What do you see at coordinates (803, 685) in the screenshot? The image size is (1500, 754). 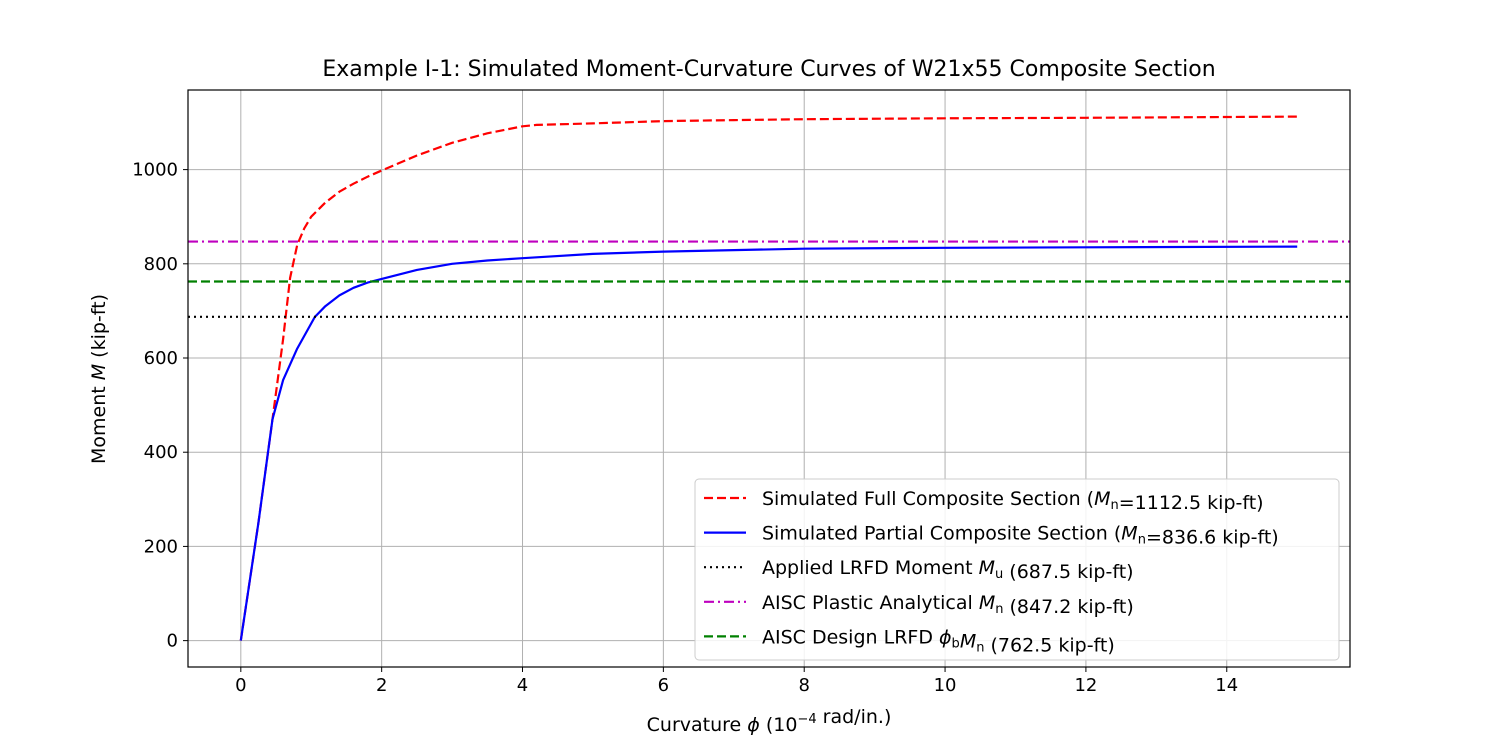 I see `x-tick-label: 8` at bounding box center [803, 685].